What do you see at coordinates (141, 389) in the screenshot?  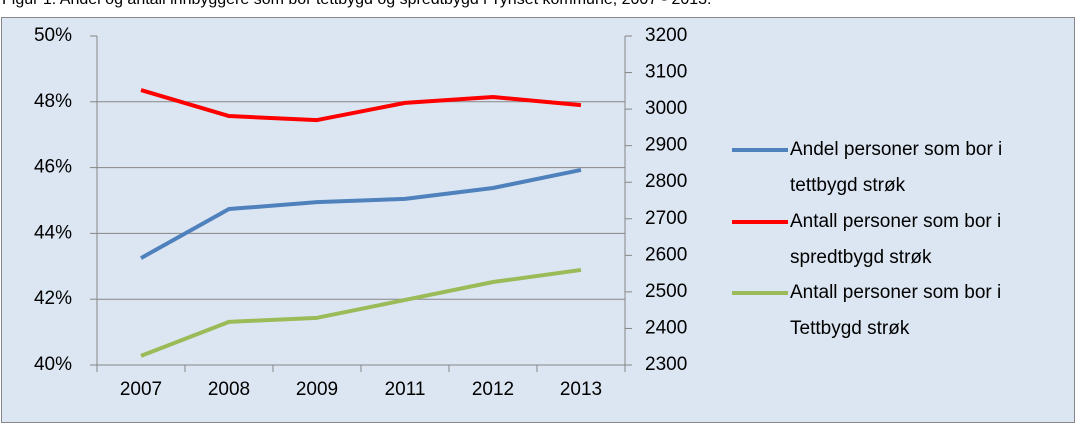 I see `x-tick-label: 2007` at bounding box center [141, 389].